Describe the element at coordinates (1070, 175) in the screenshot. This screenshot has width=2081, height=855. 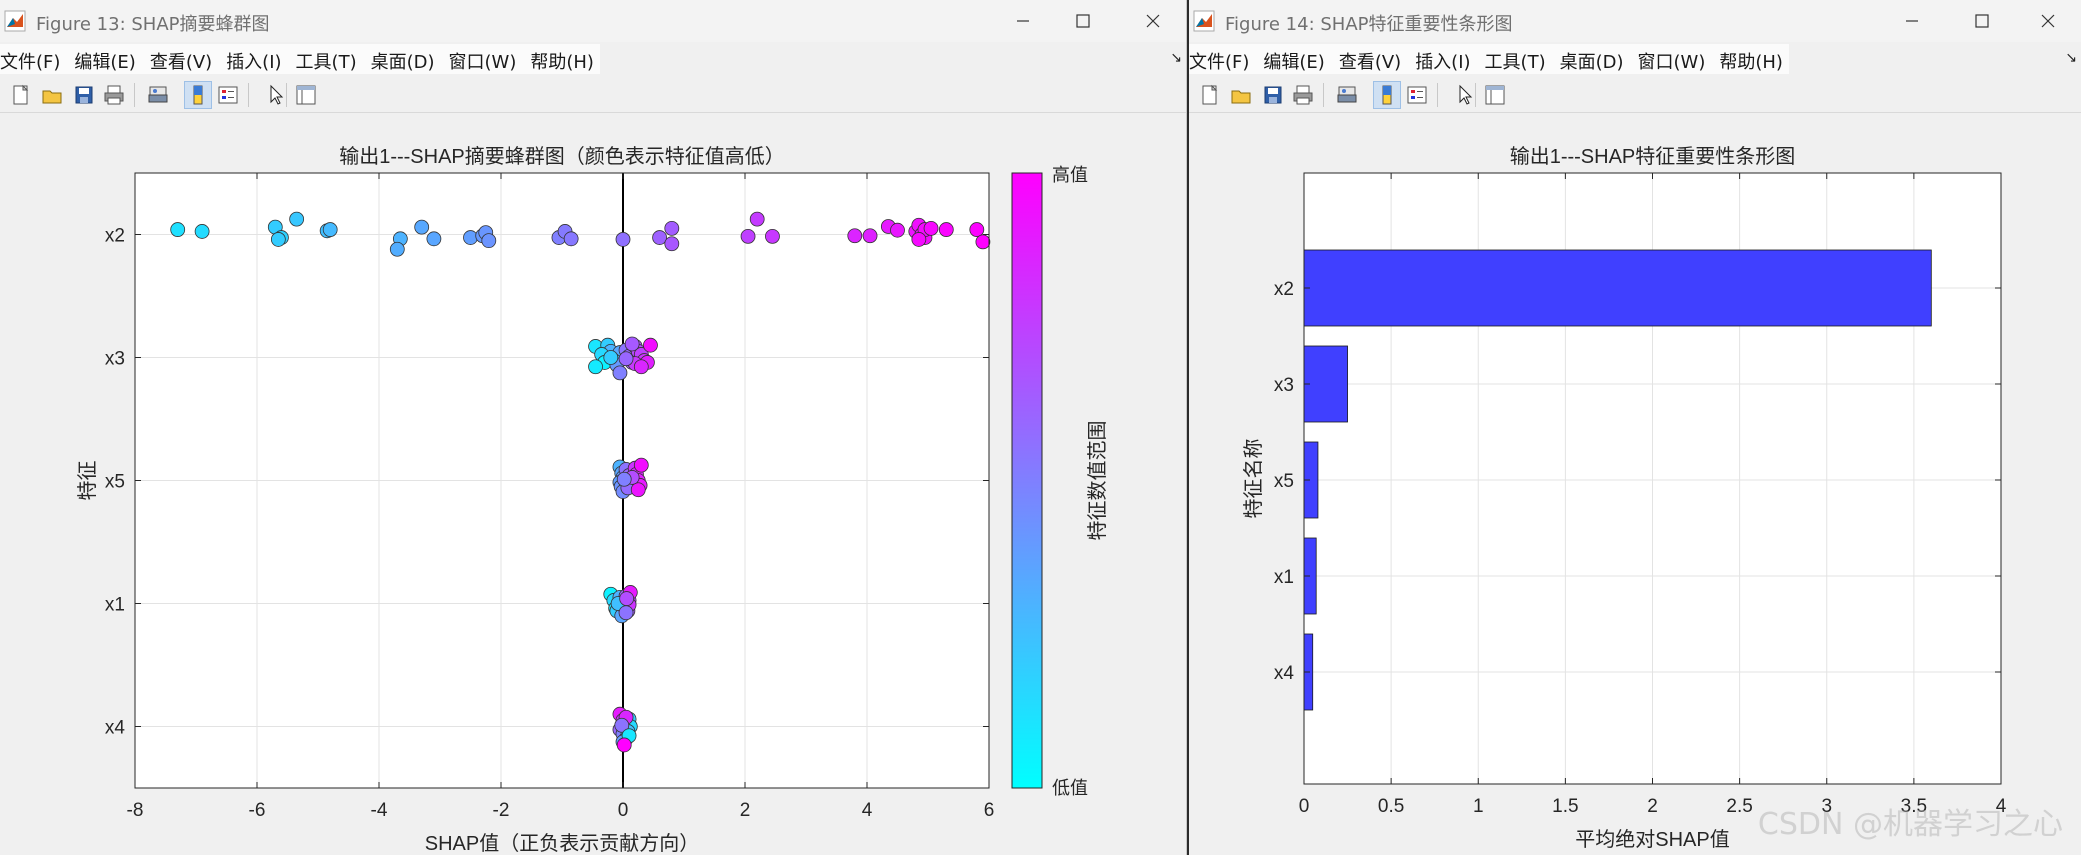
I see `colorbar-high-label: 高值` at that location.